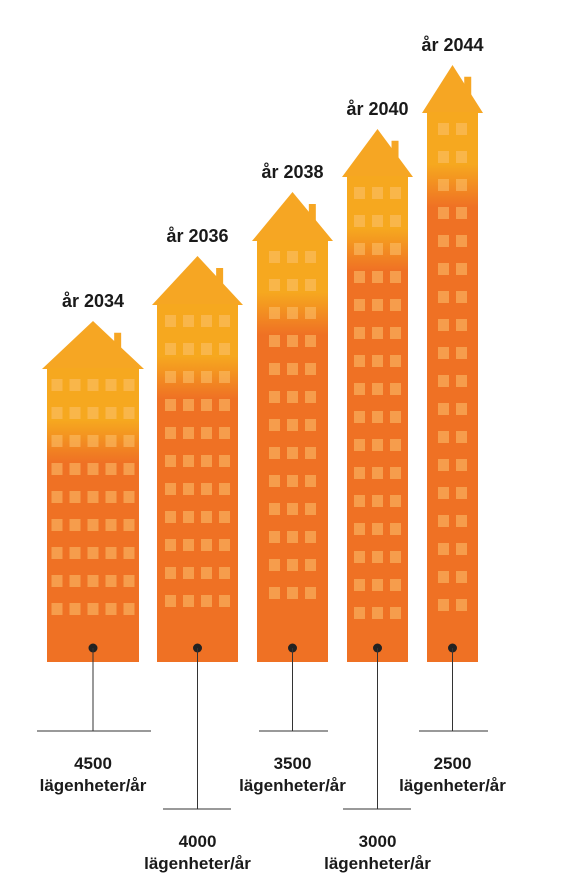 The width and height of the screenshot is (567, 875). What do you see at coordinates (197, 841) in the screenshot?
I see `value-number: 4000` at bounding box center [197, 841].